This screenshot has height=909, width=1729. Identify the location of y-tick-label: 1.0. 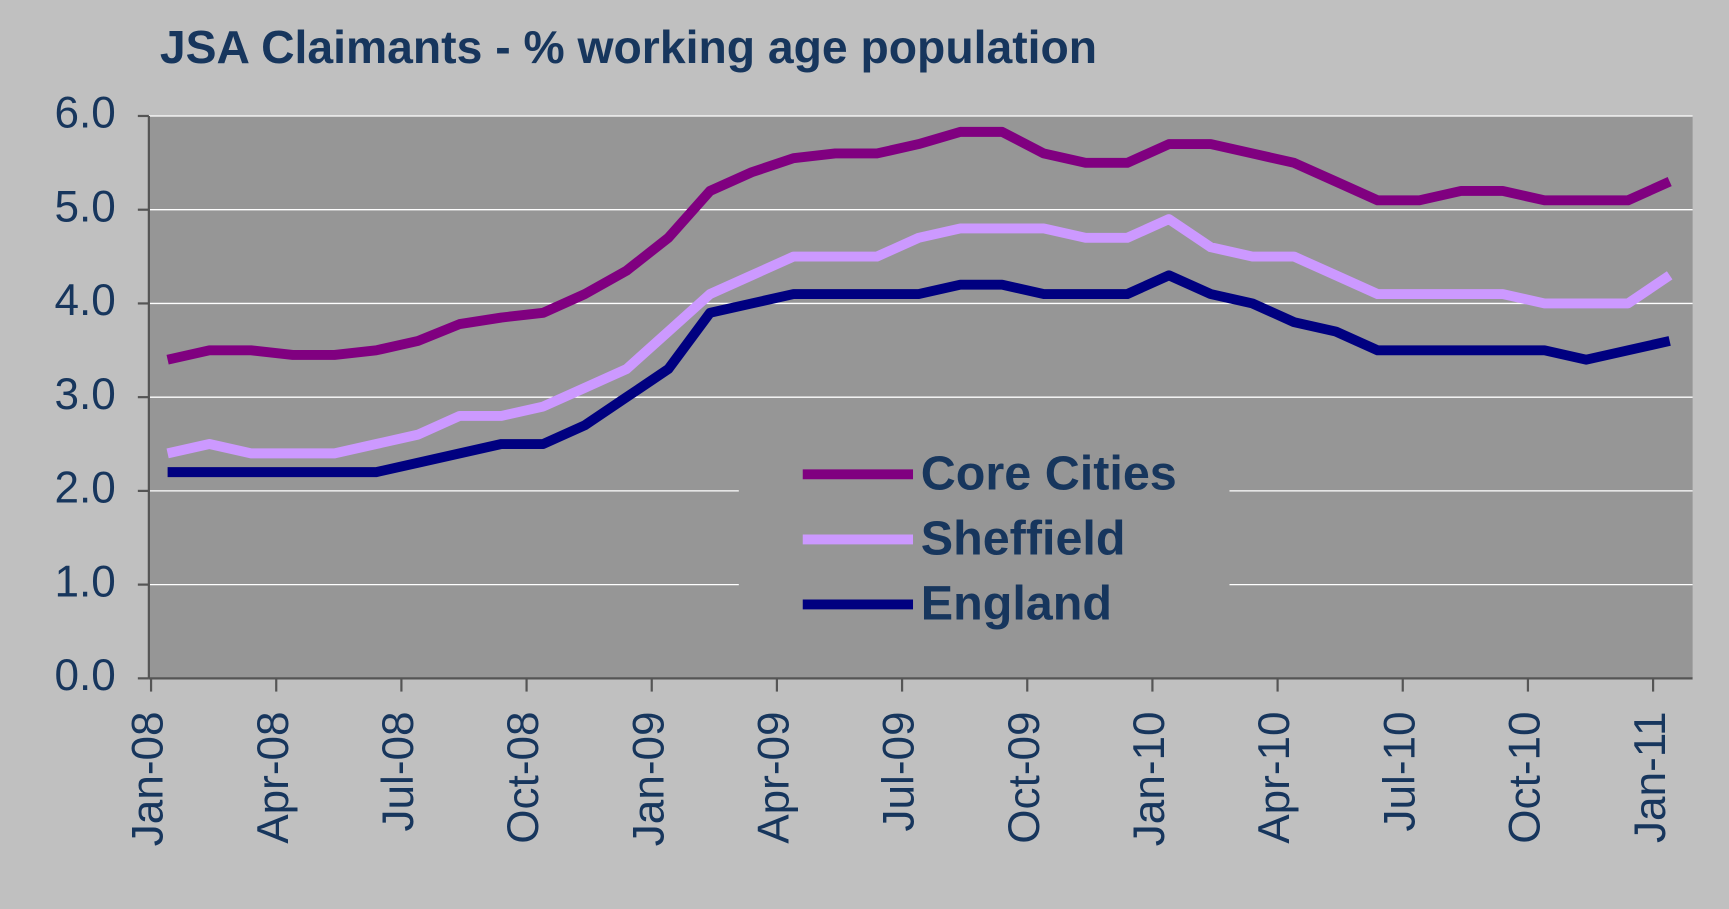
(84, 581).